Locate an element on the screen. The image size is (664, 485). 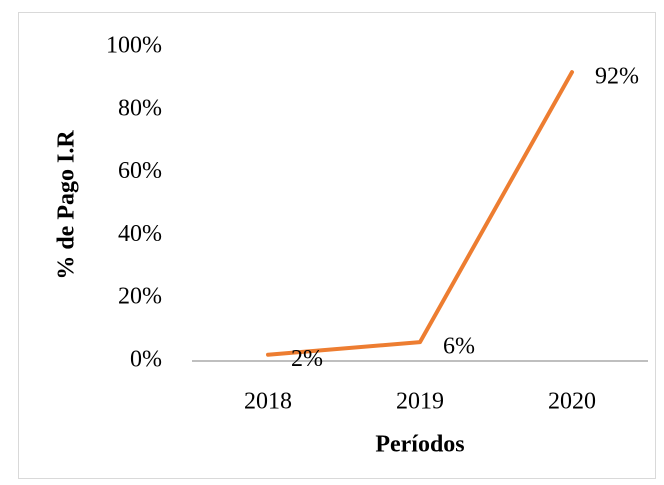
y-tick-label: 80% is located at coordinates (140, 108).